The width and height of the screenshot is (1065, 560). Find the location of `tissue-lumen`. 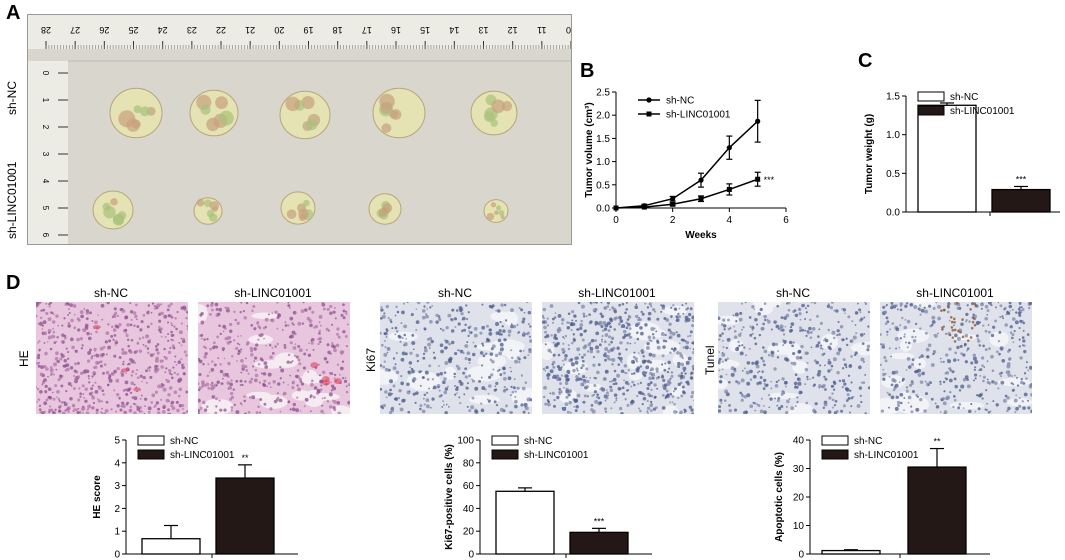

tissue-lumen is located at coordinates (265, 315).